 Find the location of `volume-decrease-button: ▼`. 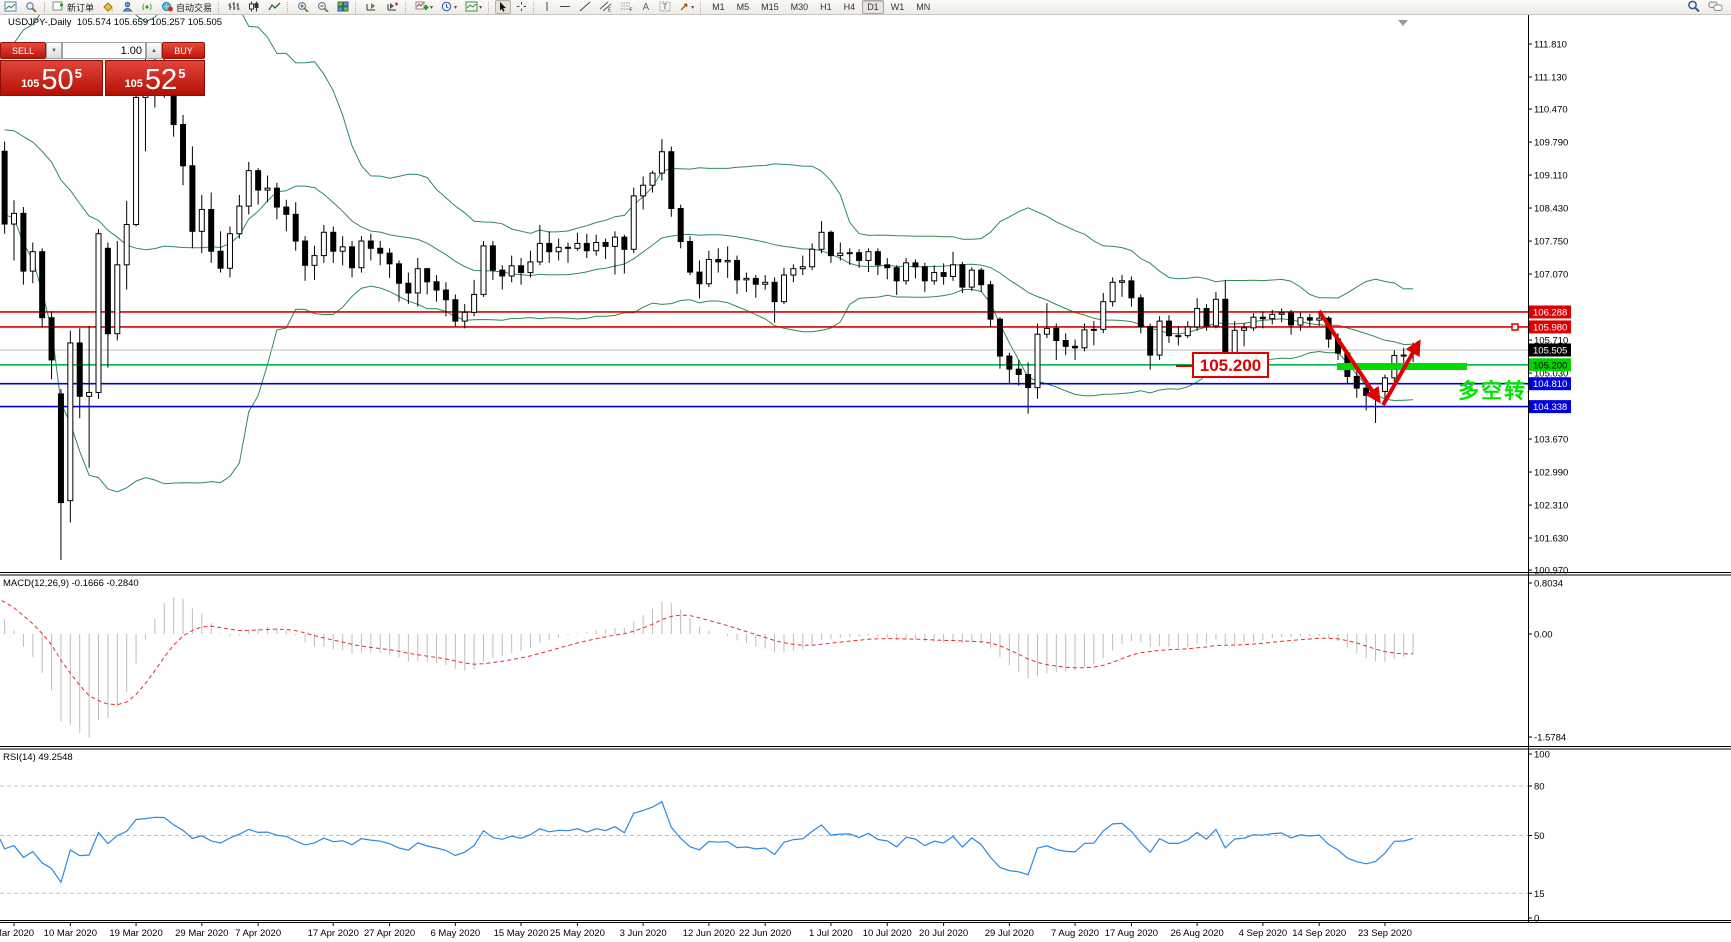

volume-decrease-button: ▼ is located at coordinates (54, 50).